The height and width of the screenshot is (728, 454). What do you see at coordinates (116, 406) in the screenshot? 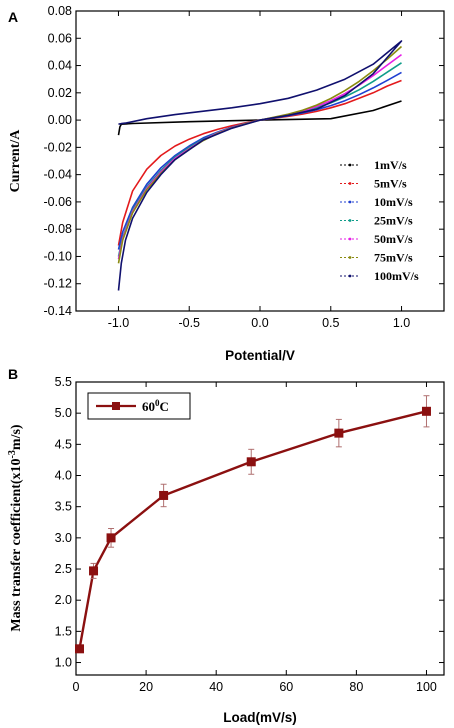
I see `panel-b-legend-marker` at bounding box center [116, 406].